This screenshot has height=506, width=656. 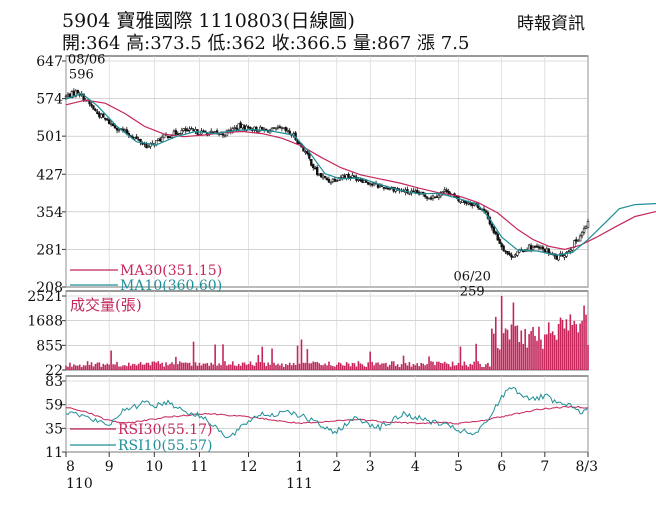 I want to click on quote-line: 開:364 高:373.5 低:362 收:366.5 量:867 漲 7.5, so click(x=266, y=43).